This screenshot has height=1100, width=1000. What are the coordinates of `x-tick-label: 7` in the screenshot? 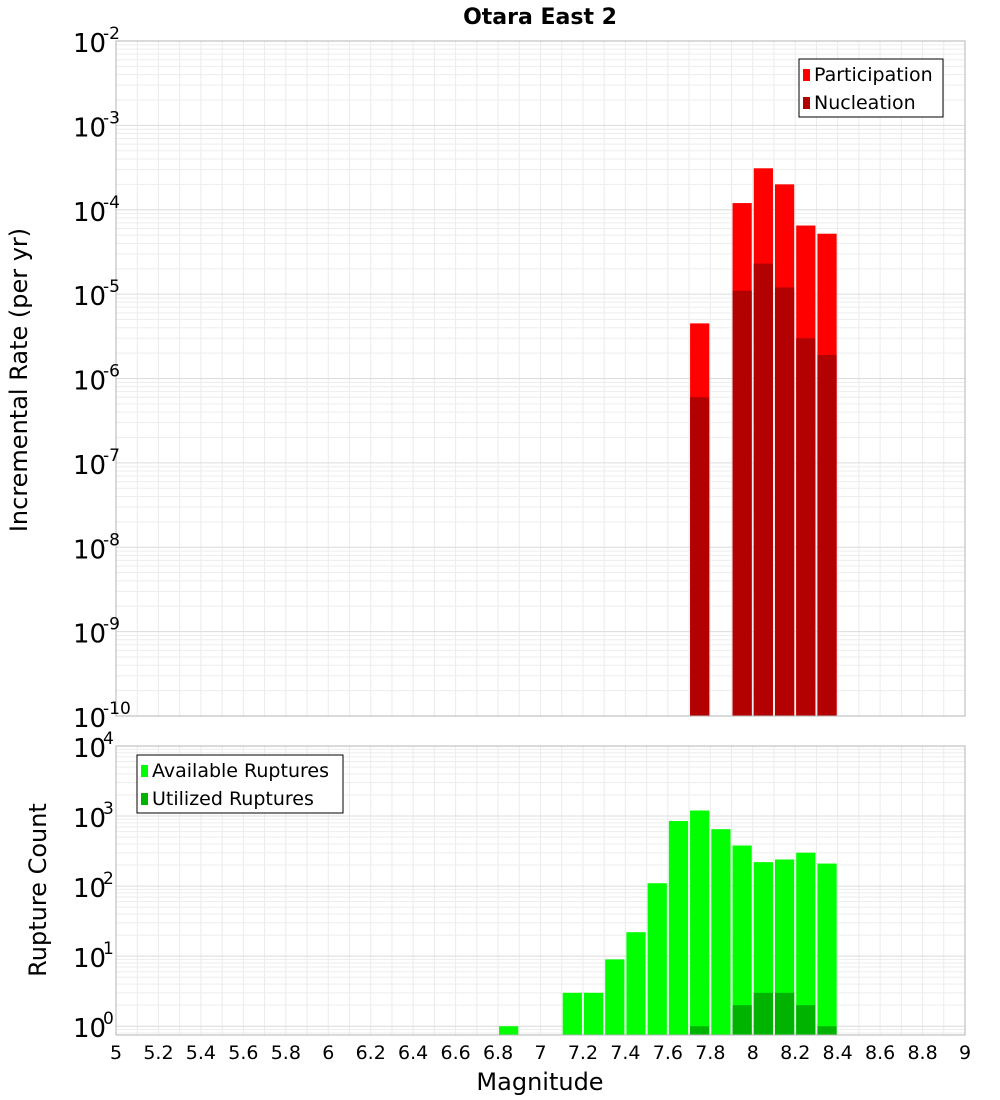 It's located at (540, 1053).